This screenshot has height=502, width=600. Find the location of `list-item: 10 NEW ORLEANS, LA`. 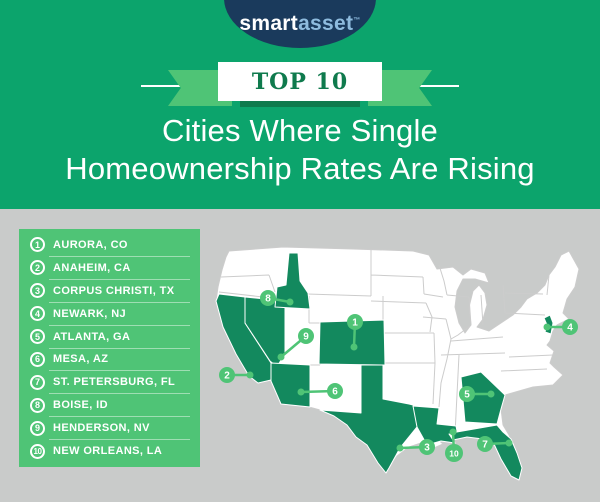

list-item: 10 NEW ORLEANS, LA is located at coordinates (109, 451).